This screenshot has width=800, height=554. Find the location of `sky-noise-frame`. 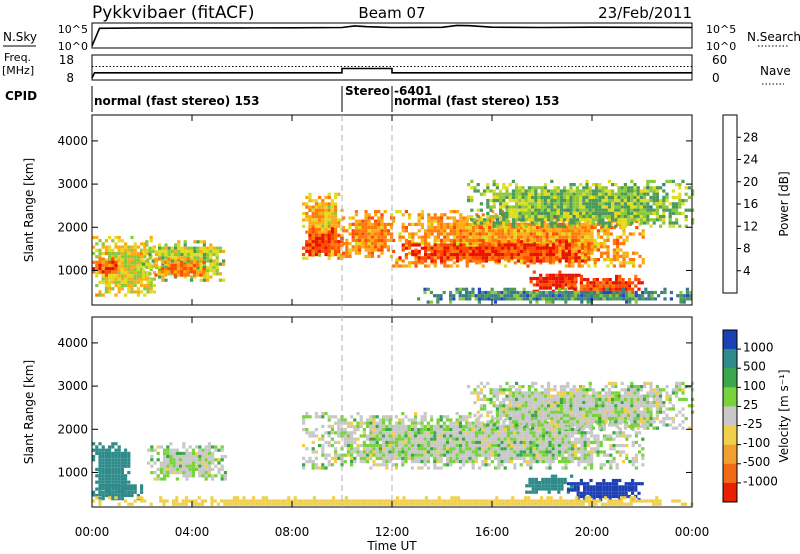

sky-noise-frame is located at coordinates (392, 35).